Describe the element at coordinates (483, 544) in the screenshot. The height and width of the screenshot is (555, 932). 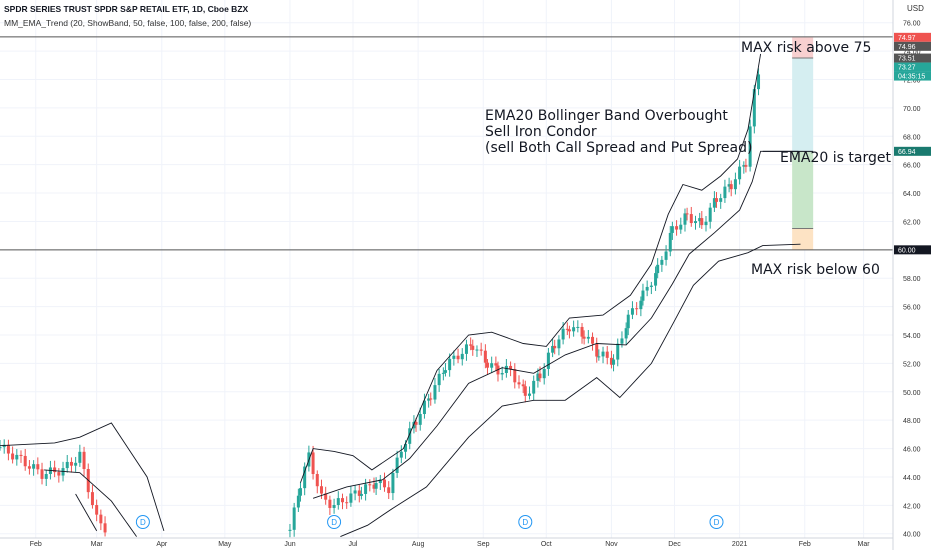
I see `x-tick-7: Sep` at that location.